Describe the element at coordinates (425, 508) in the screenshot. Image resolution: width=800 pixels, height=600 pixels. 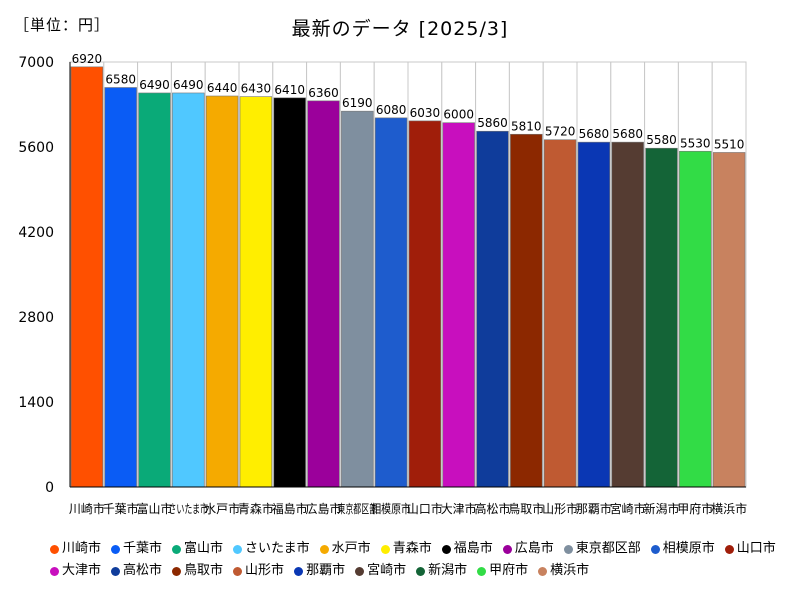
I see `x-tick-label: 山口市` at that location.